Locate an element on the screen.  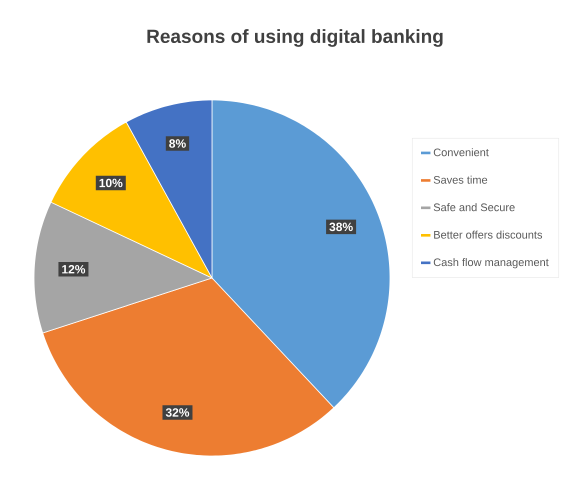
data-label: 8% is located at coordinates (177, 143).